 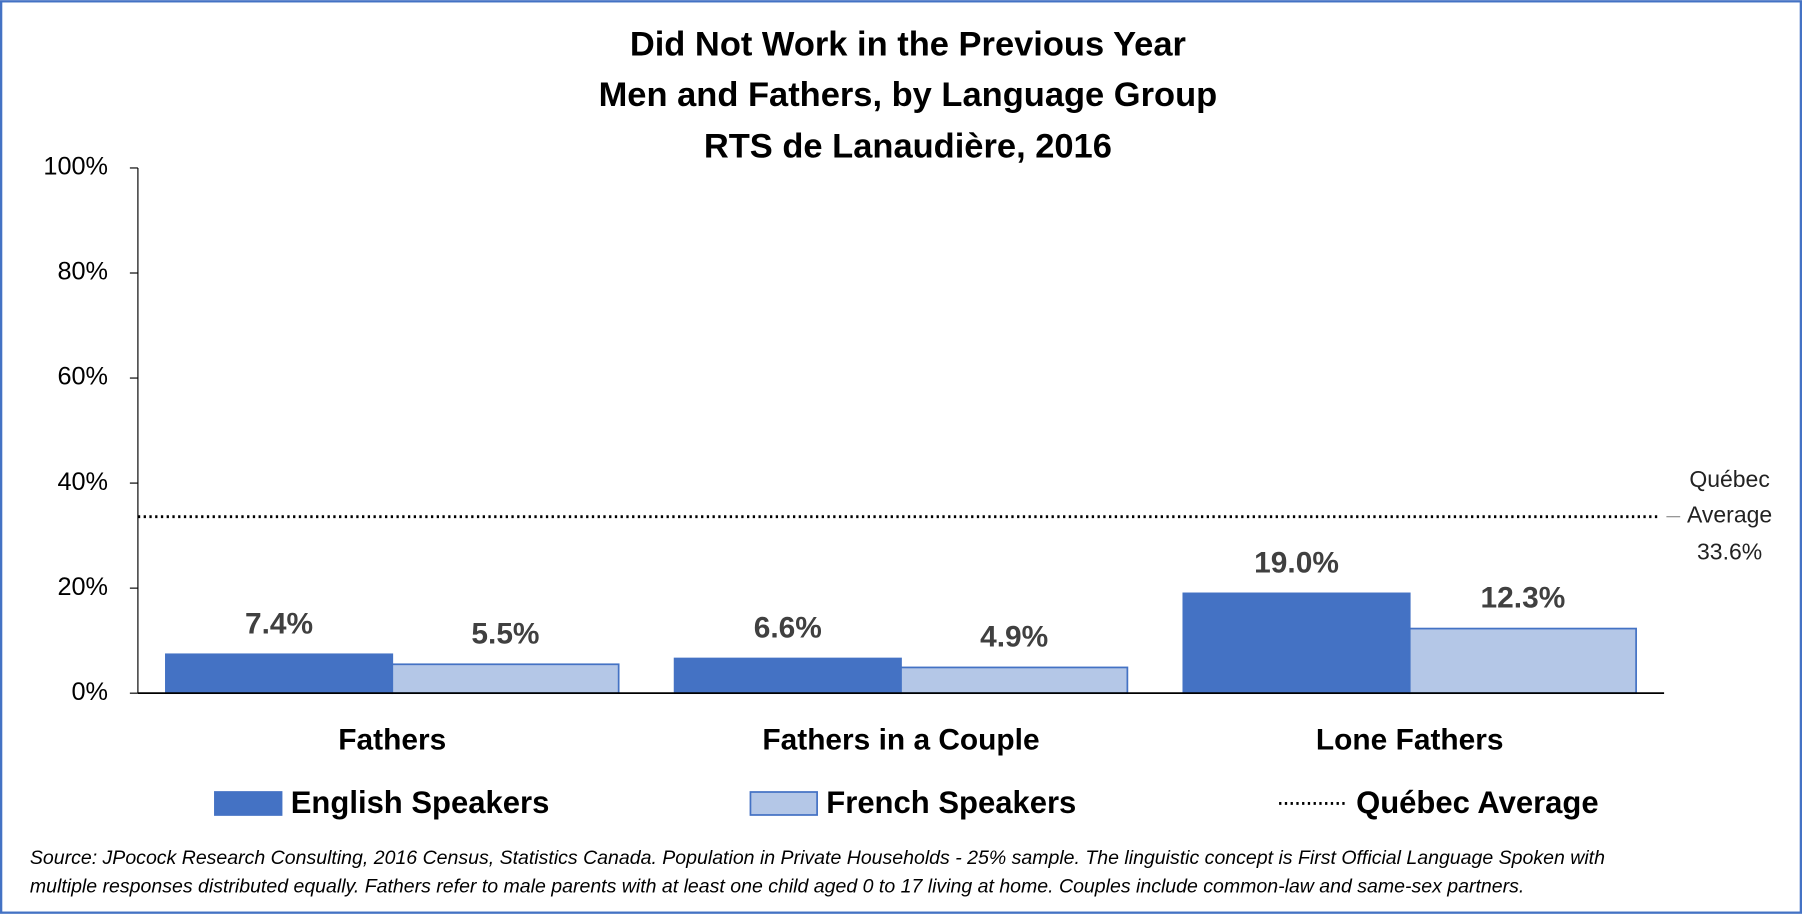 What do you see at coordinates (1410, 739) in the screenshot?
I see `x-tick-label: Lone Fathers` at bounding box center [1410, 739].